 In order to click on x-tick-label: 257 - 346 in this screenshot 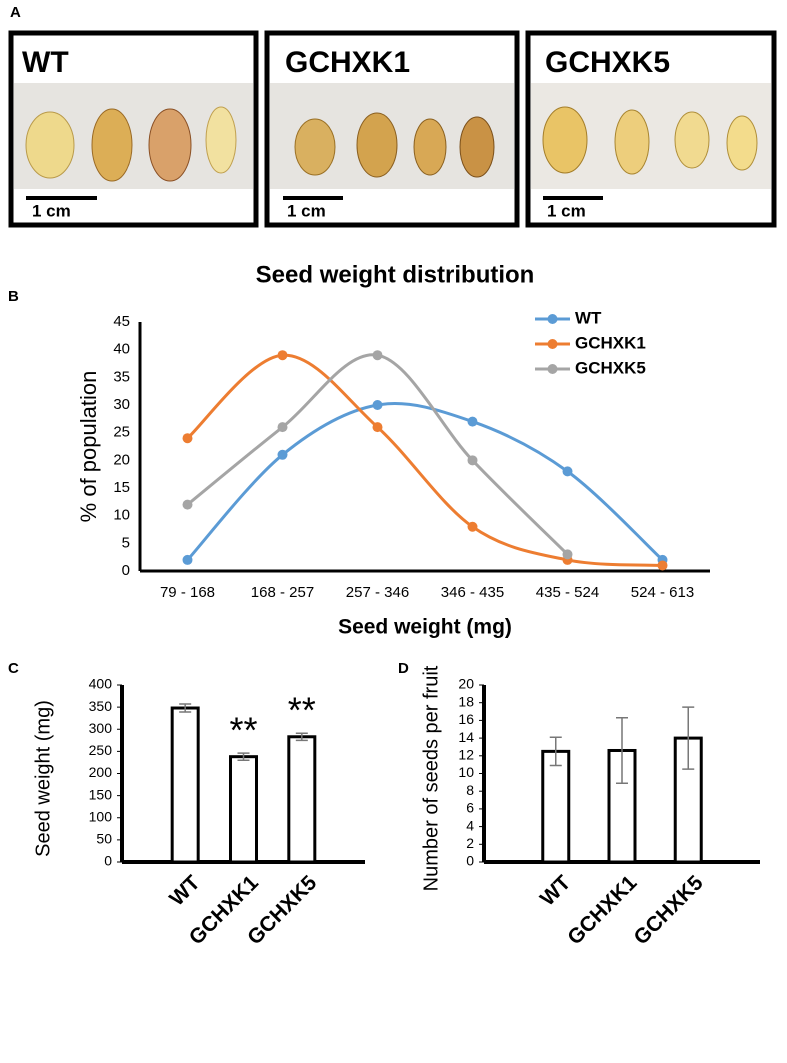, I will do `click(377, 592)`.